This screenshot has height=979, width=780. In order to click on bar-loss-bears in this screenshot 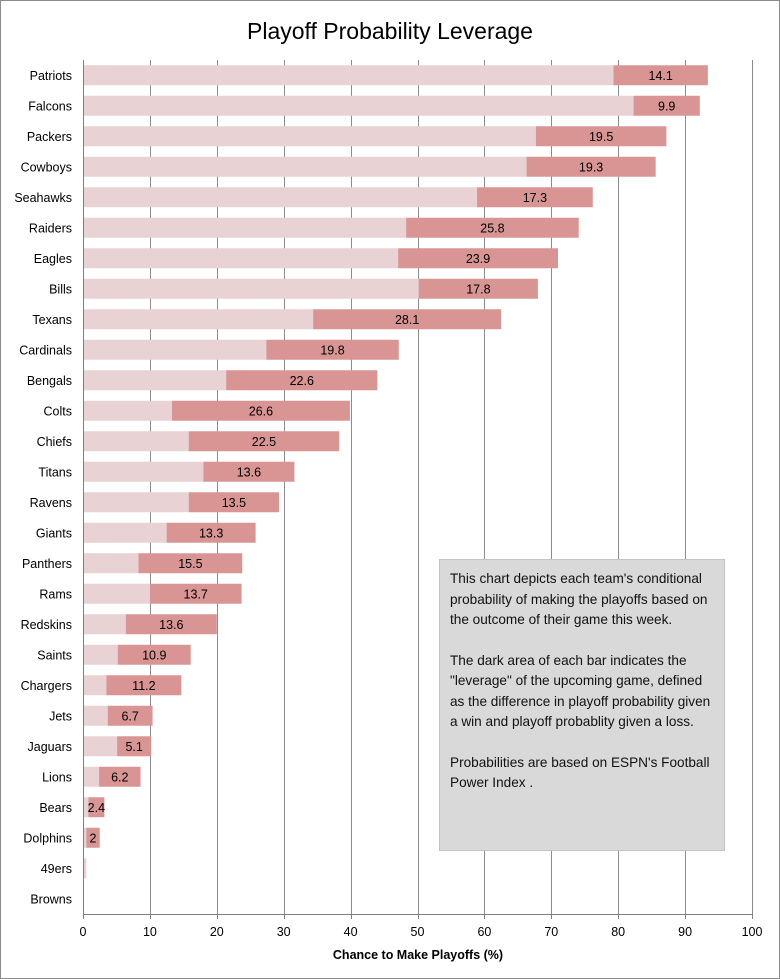, I will do `click(86, 807)`.